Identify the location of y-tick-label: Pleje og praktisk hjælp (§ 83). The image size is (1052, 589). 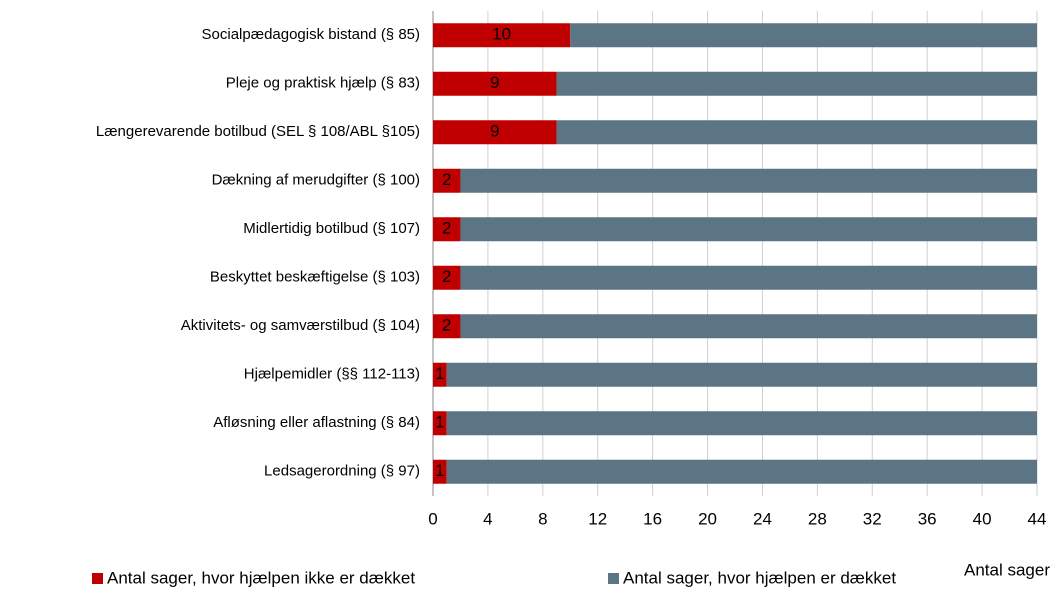
(323, 83).